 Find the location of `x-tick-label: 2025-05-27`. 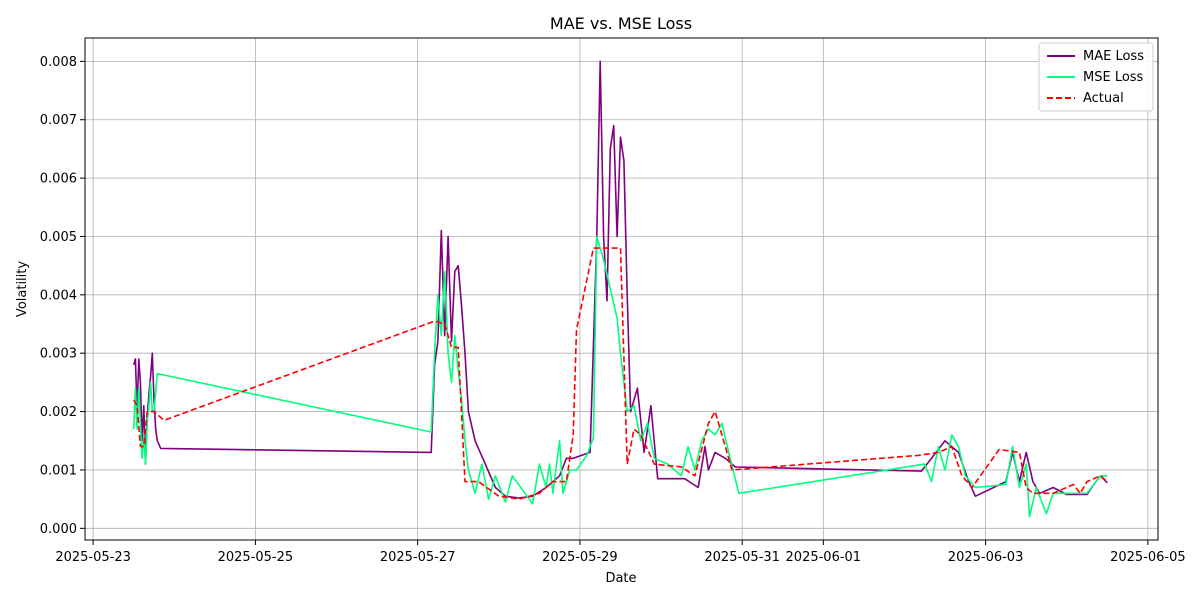

x-tick-label: 2025-05-27 is located at coordinates (418, 557).